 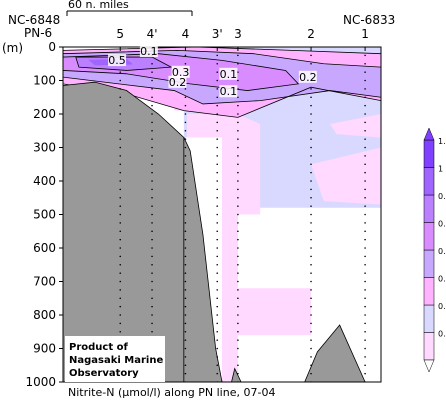 What do you see at coordinates (44, 282) in the screenshot?
I see `y-tick-label: 700` at bounding box center [44, 282].